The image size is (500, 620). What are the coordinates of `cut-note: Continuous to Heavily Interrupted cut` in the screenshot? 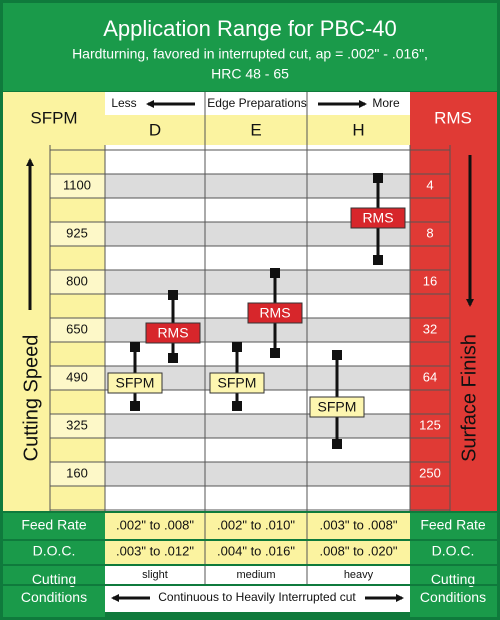 It's located at (257, 597).